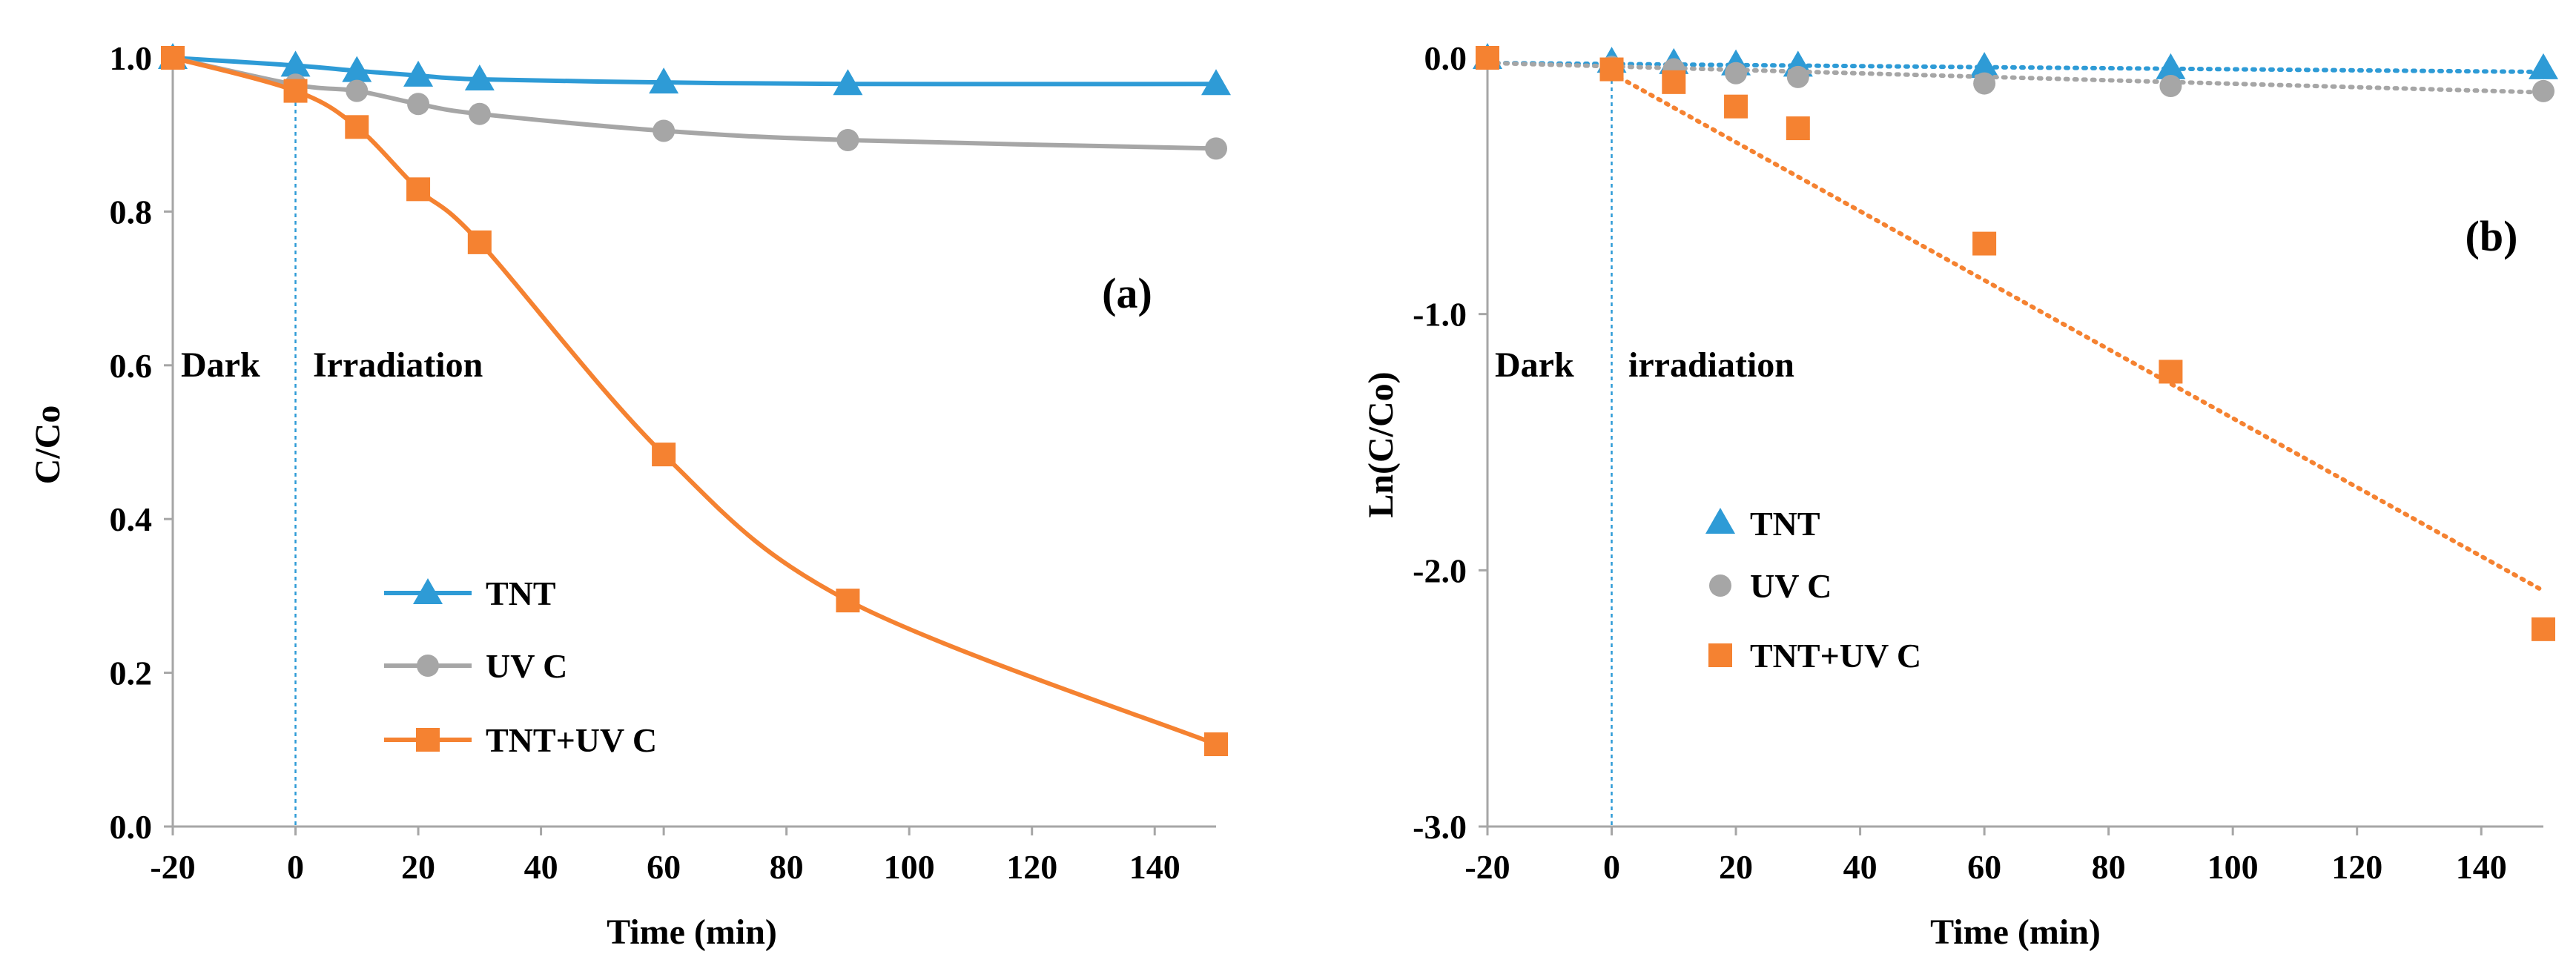  Describe the element at coordinates (1984, 867) in the screenshot. I see `panel-b-x-tick-label: 60` at that location.